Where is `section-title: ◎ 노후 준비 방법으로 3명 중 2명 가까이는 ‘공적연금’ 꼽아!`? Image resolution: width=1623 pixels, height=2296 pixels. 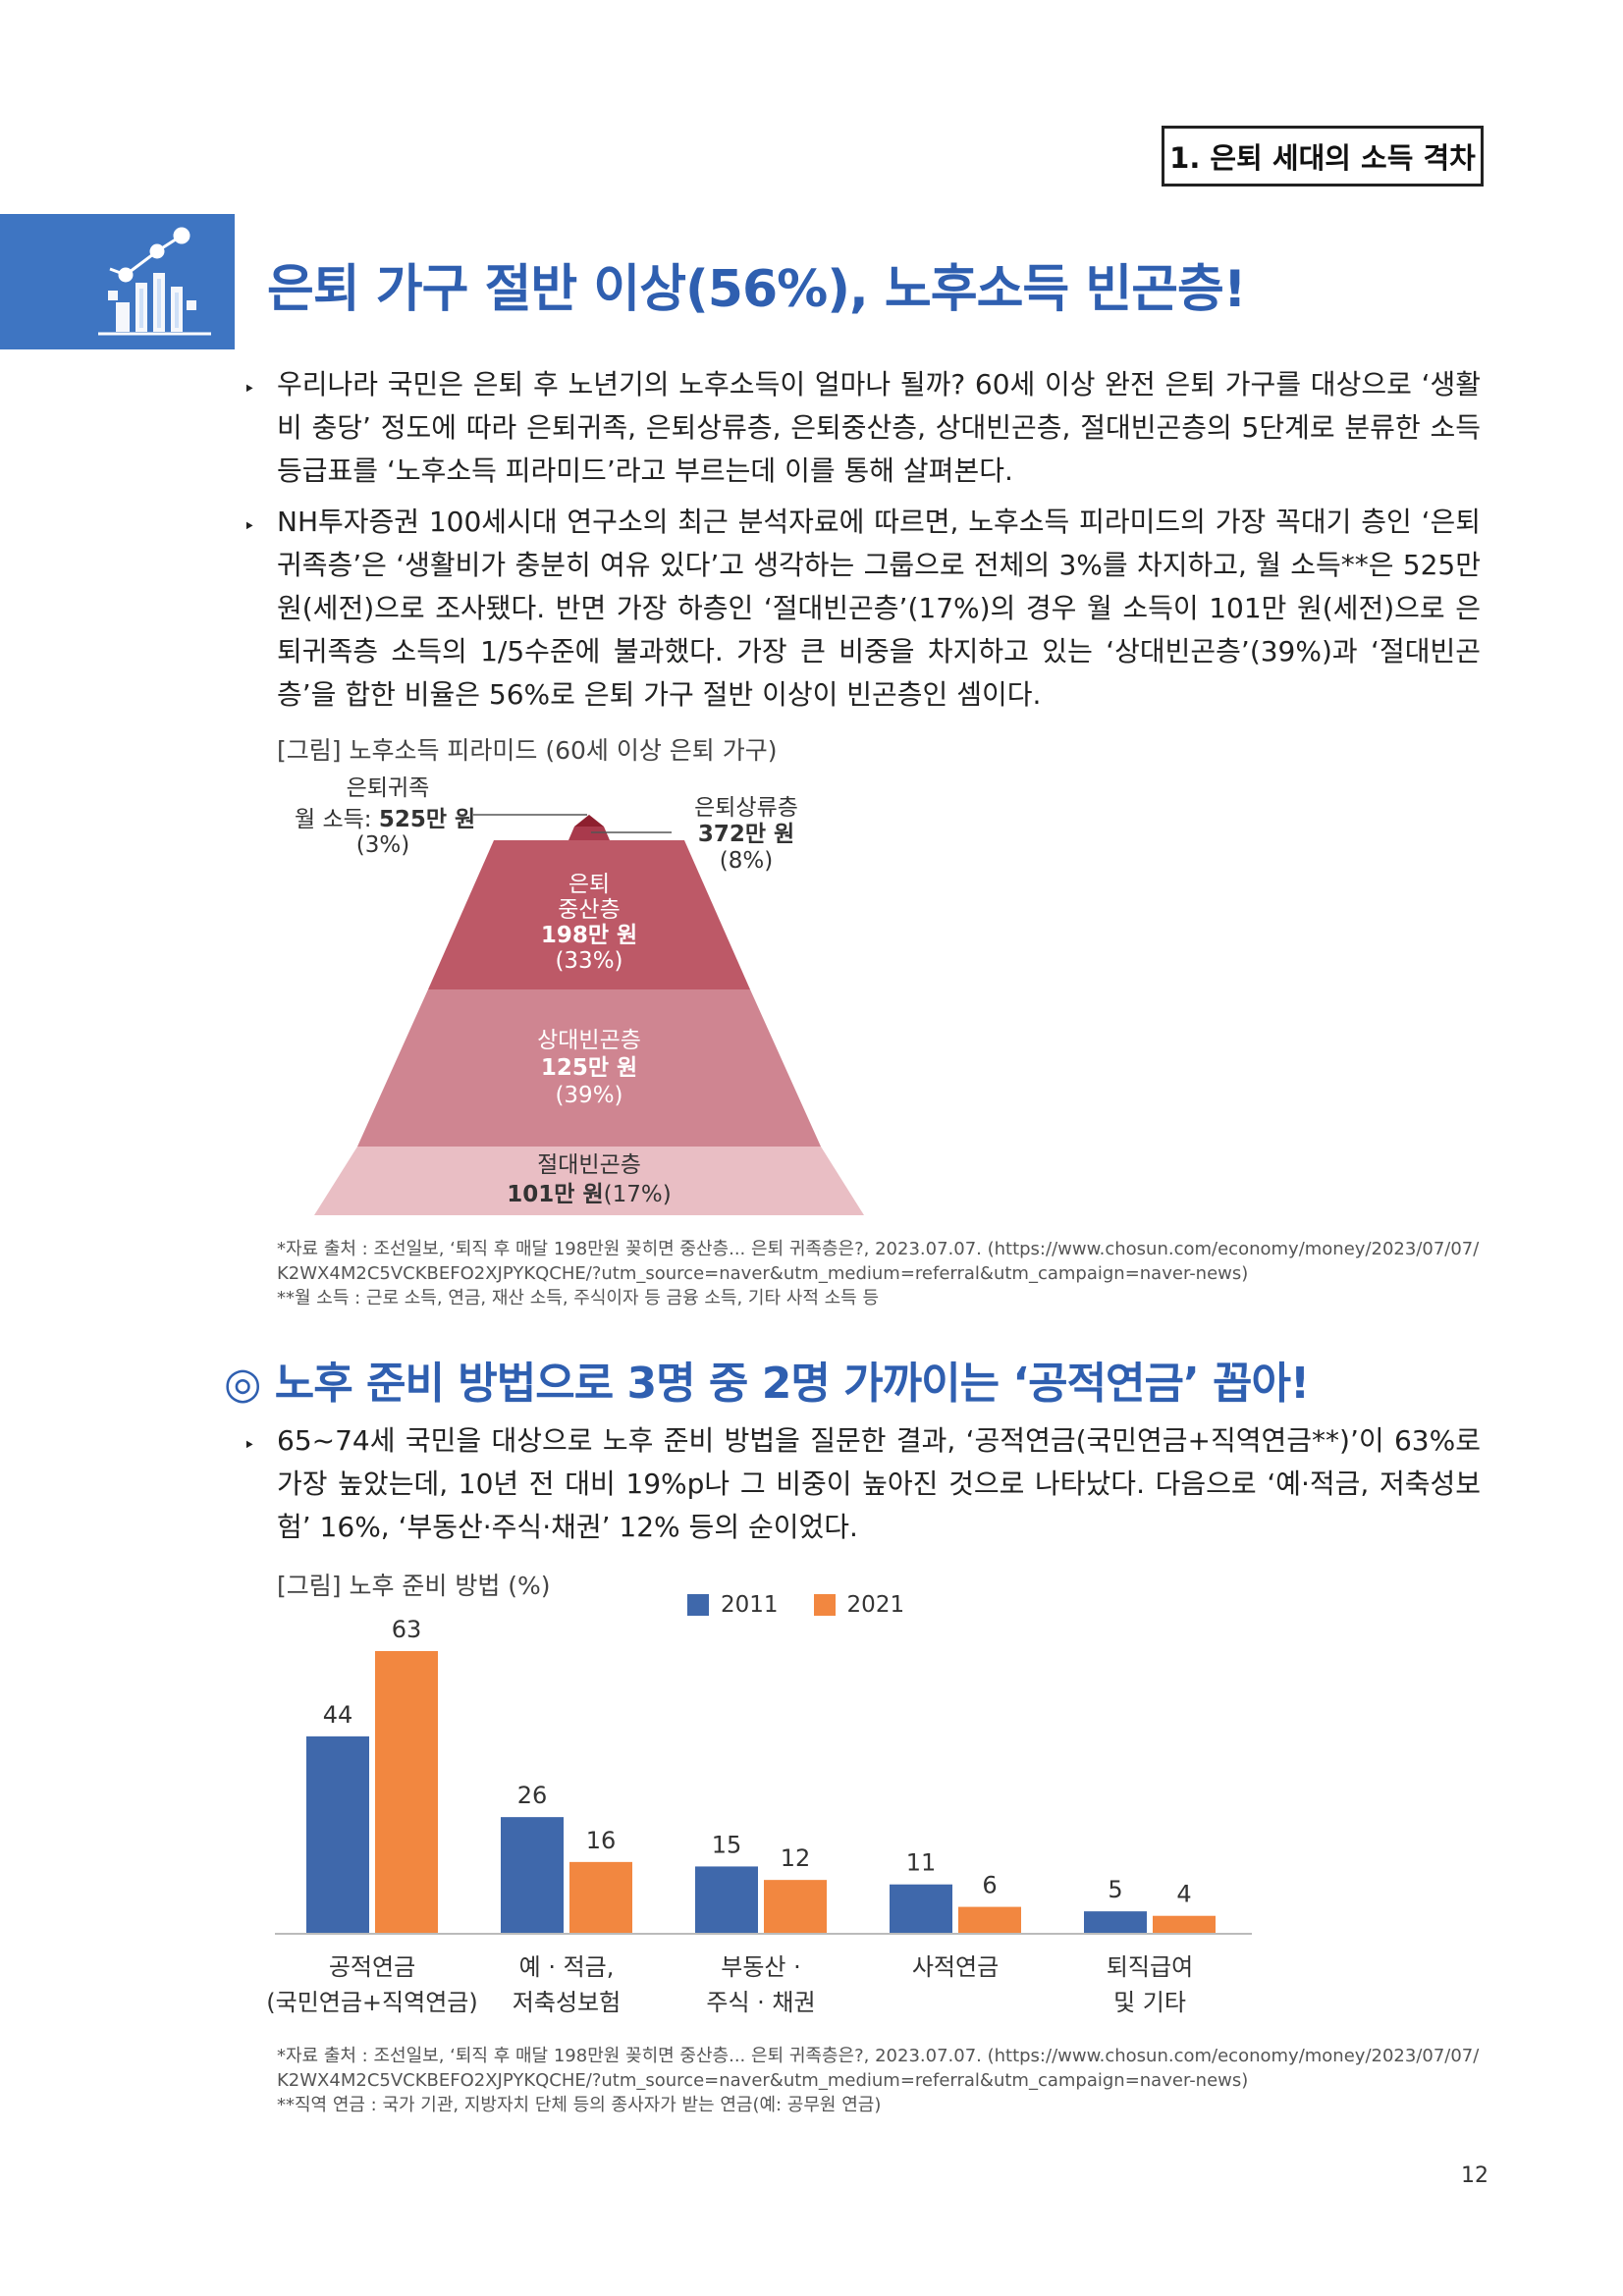
section-title: ◎ 노후 준비 방법으로 3명 중 2명 가까이는 ‘공적연금’ 꼽아! is located at coordinates (767, 1384).